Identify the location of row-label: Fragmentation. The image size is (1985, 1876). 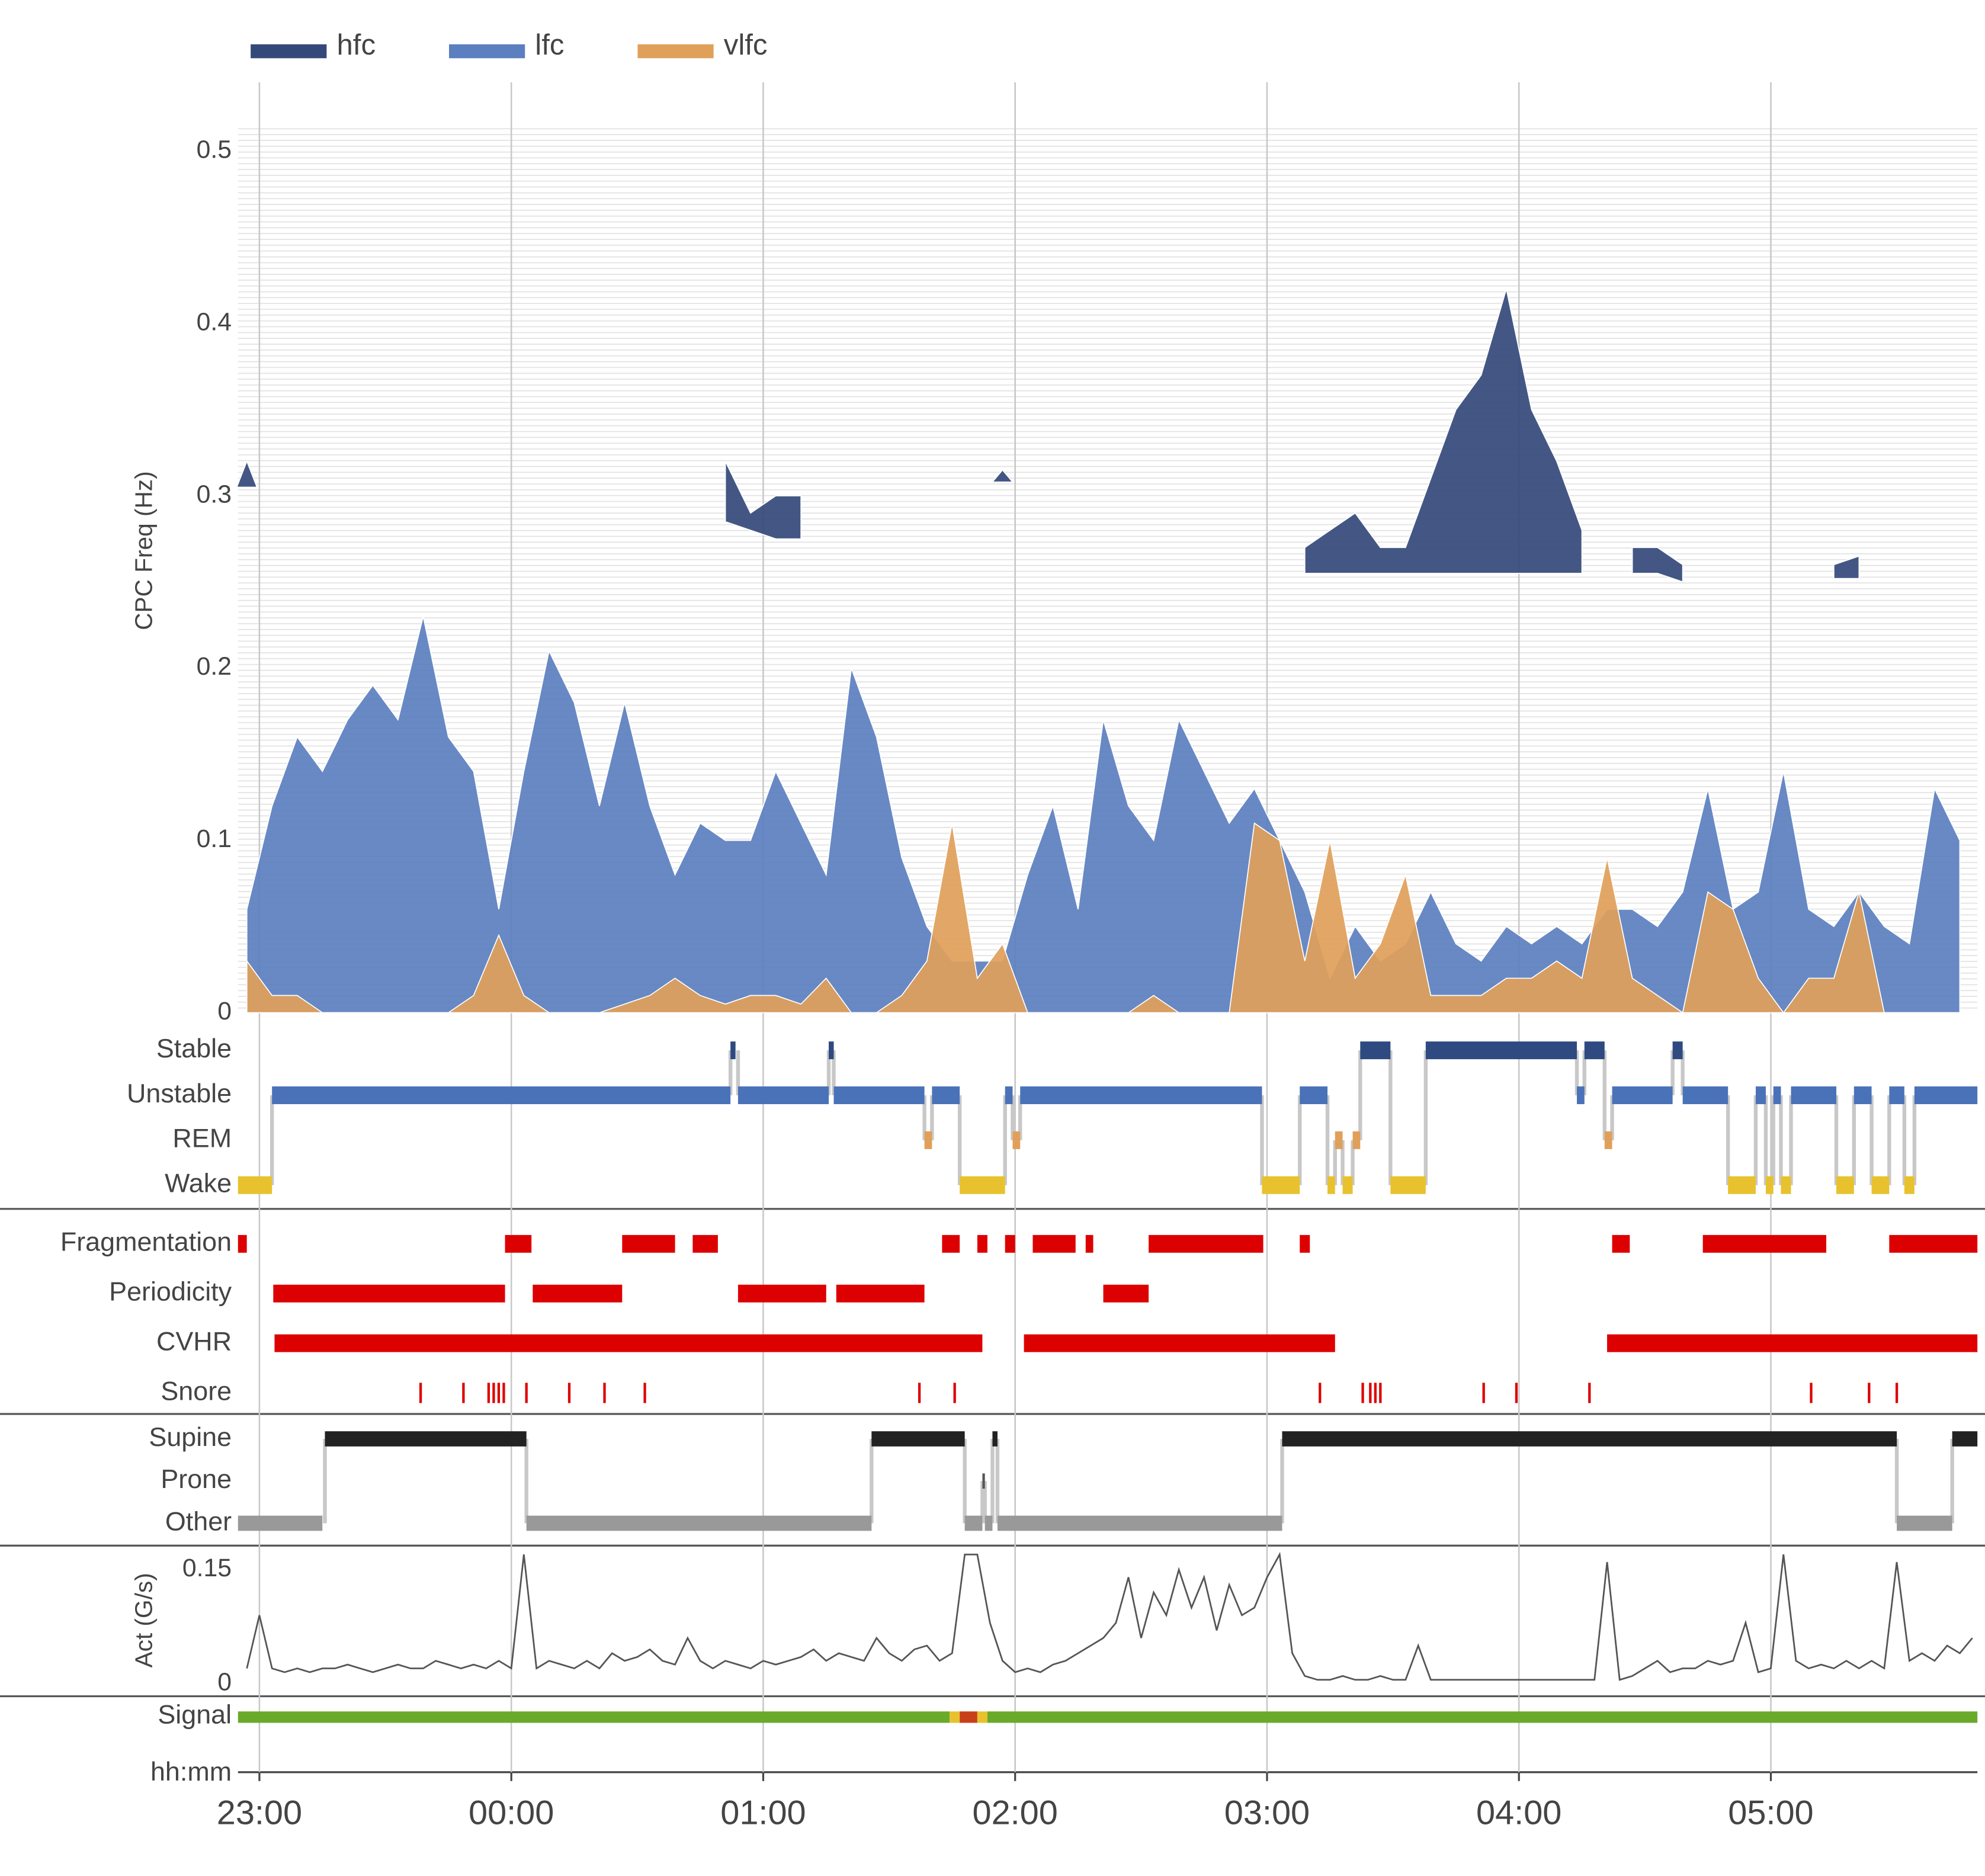
(146, 1242).